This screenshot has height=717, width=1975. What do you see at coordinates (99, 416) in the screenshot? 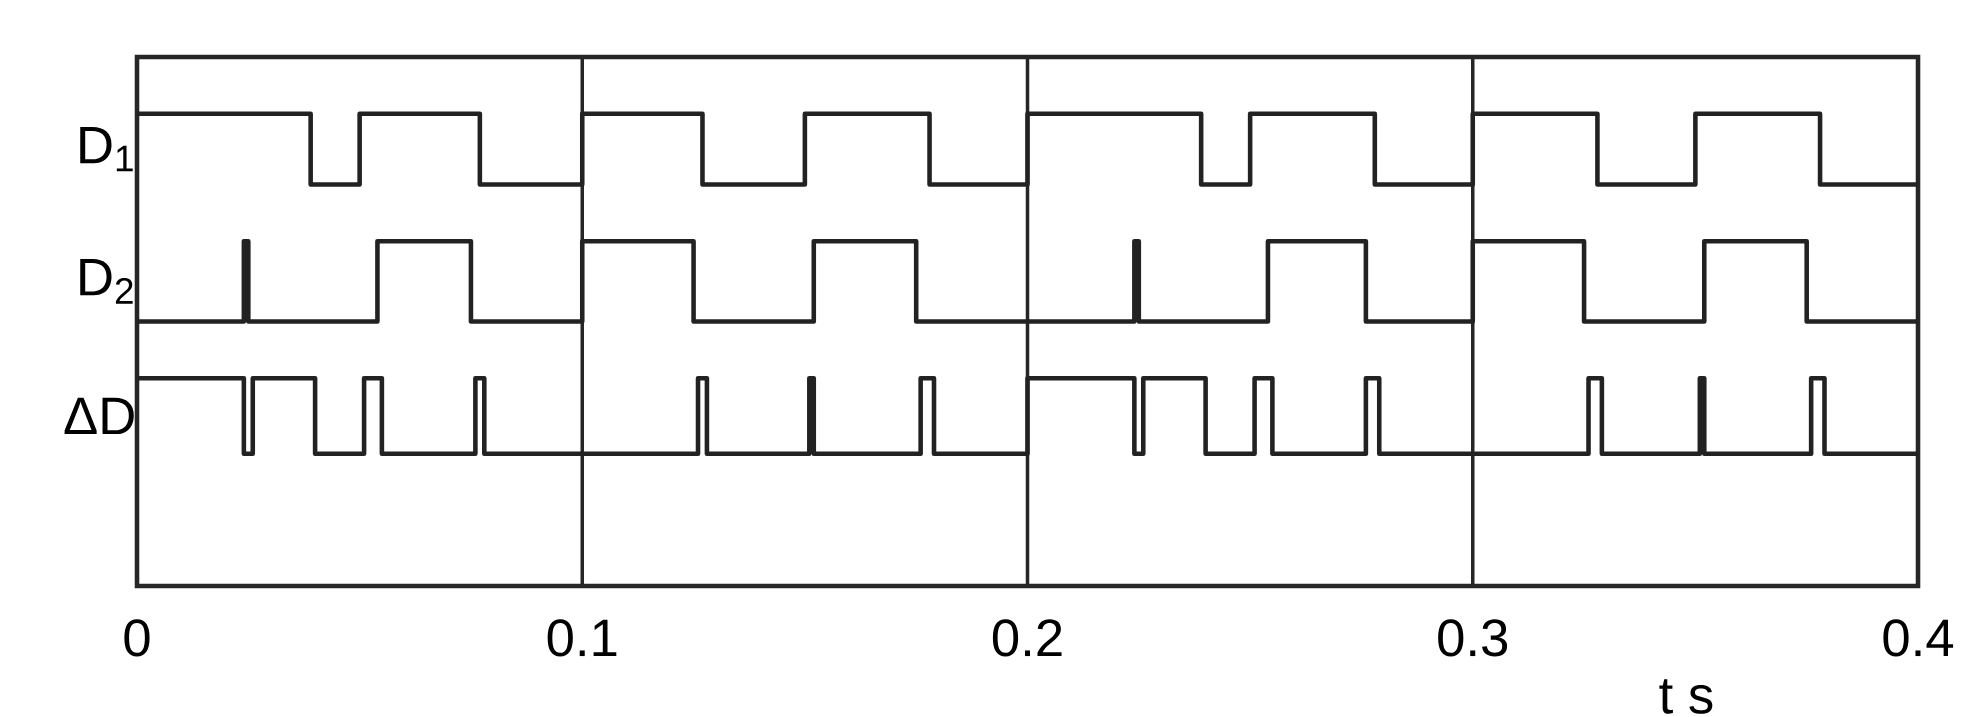
I see `series-label: ΔD` at bounding box center [99, 416].